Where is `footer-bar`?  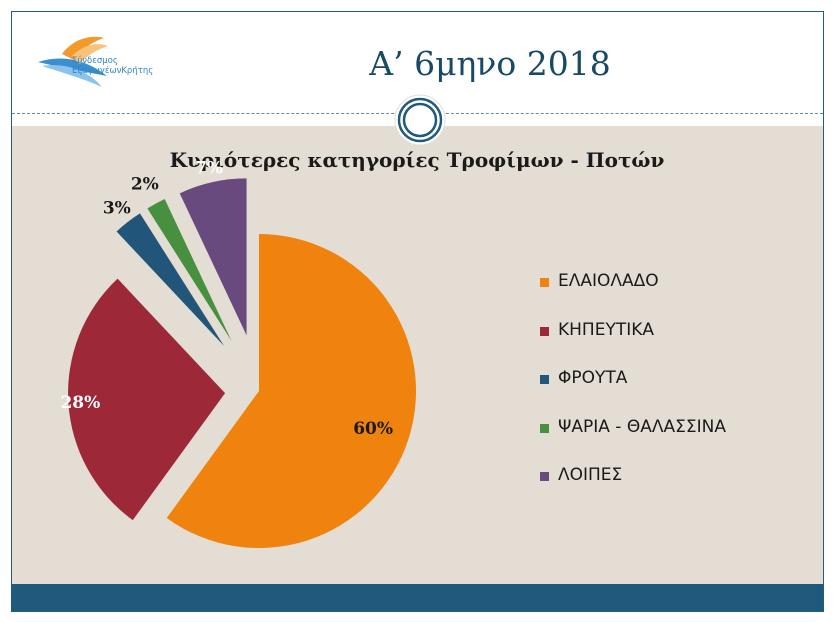
footer-bar is located at coordinates (417, 597).